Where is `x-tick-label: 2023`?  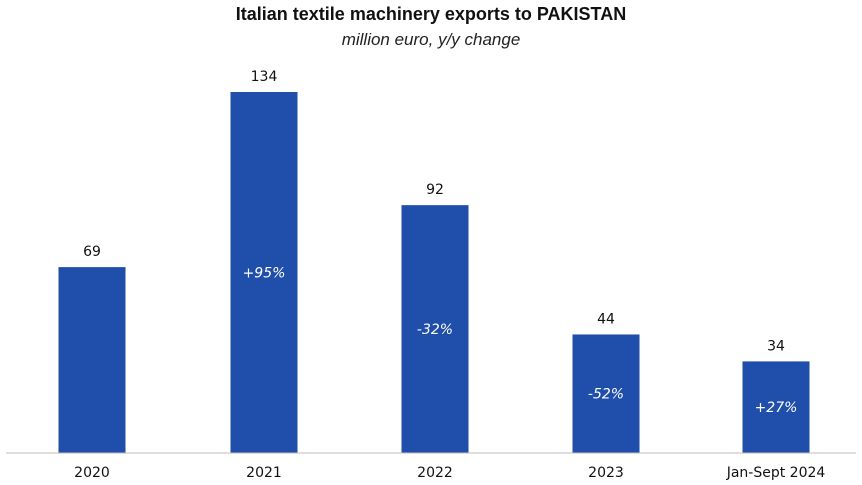
x-tick-label: 2023 is located at coordinates (606, 473).